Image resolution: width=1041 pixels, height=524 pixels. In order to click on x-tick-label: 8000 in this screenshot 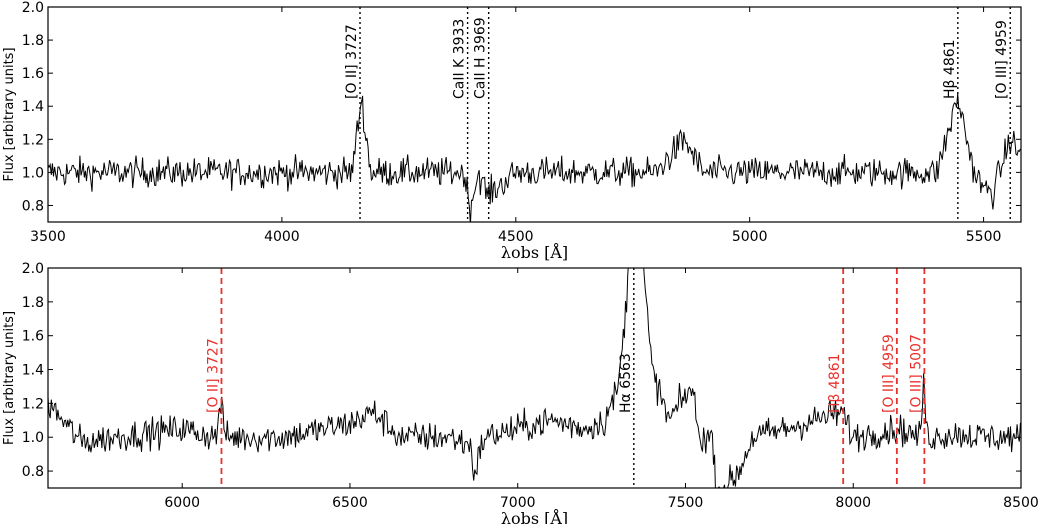, I will do `click(853, 503)`.